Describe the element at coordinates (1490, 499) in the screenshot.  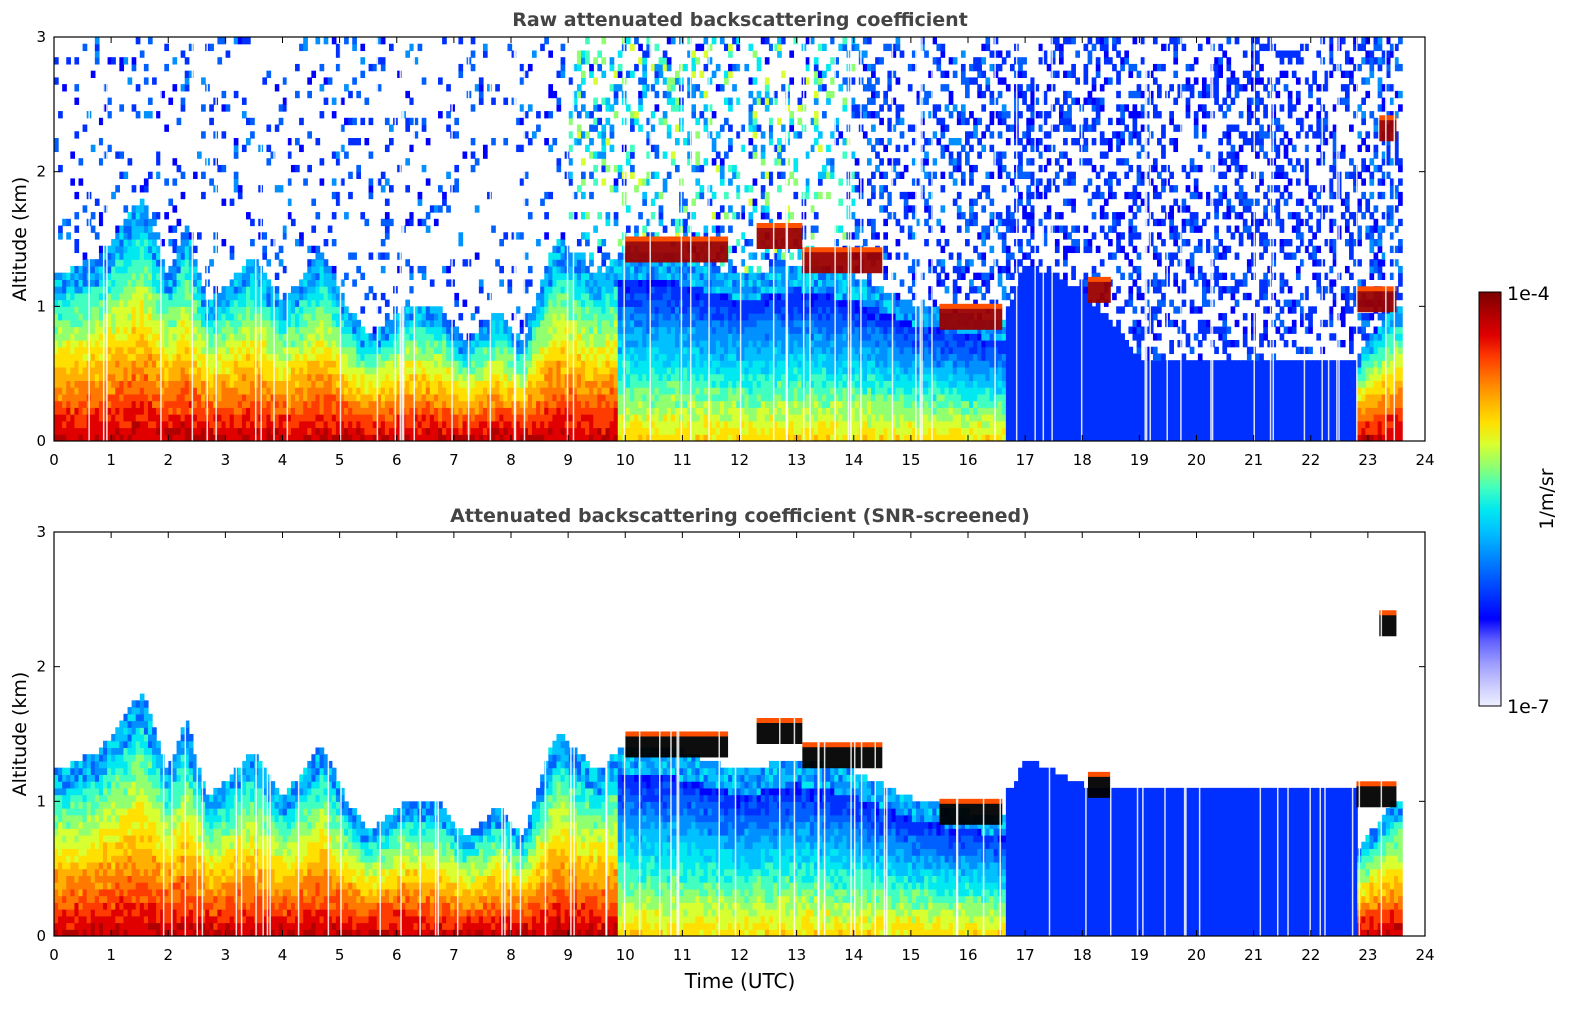
I see `colorbar-gradient` at that location.